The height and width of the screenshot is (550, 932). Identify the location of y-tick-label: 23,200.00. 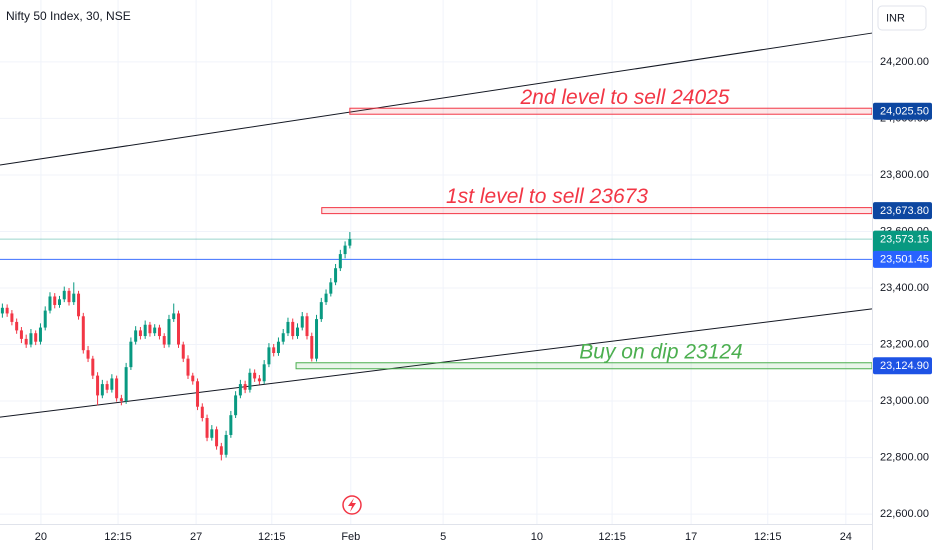
(904, 344).